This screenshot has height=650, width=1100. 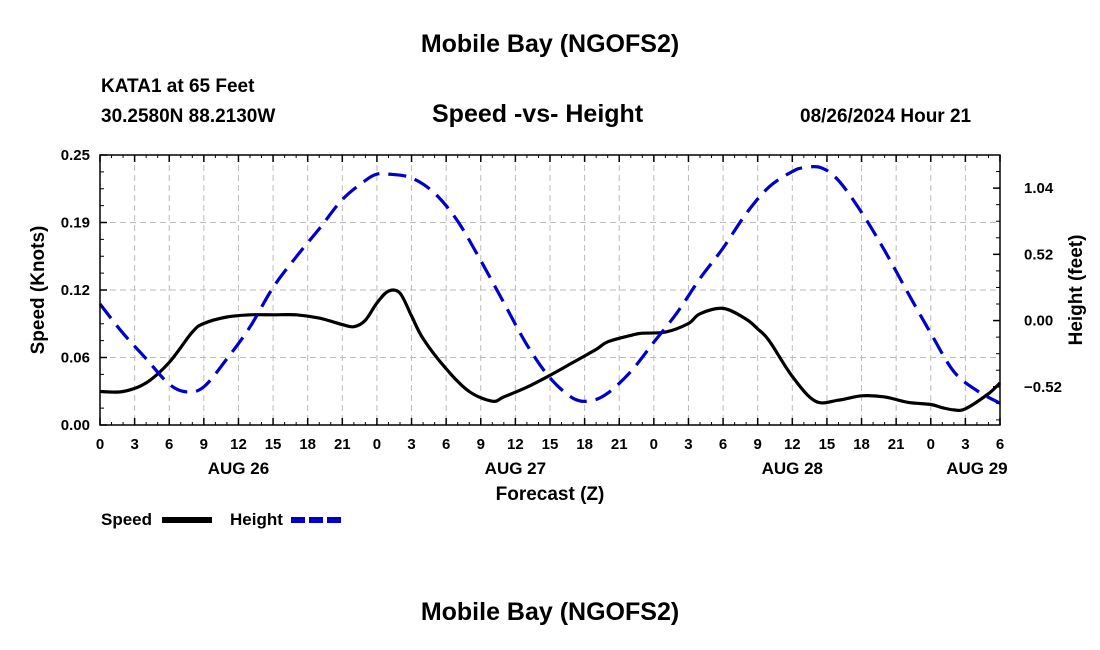 What do you see at coordinates (550, 44) in the screenshot?
I see `page-title: Mobile Bay (NGOFS2)` at bounding box center [550, 44].